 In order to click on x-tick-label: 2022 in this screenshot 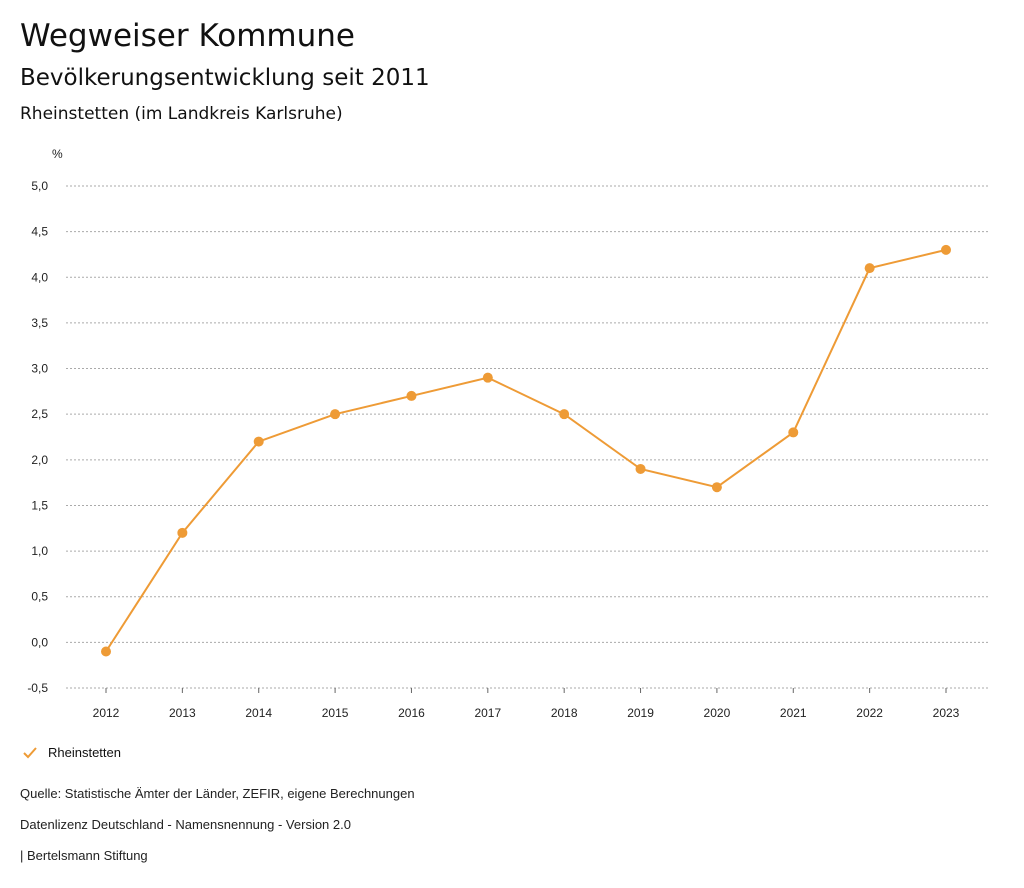, I will do `click(869, 713)`.